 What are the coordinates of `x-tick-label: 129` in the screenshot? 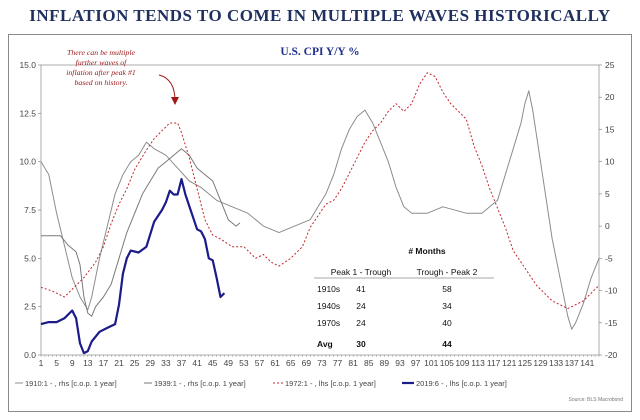 It's located at (540, 363).